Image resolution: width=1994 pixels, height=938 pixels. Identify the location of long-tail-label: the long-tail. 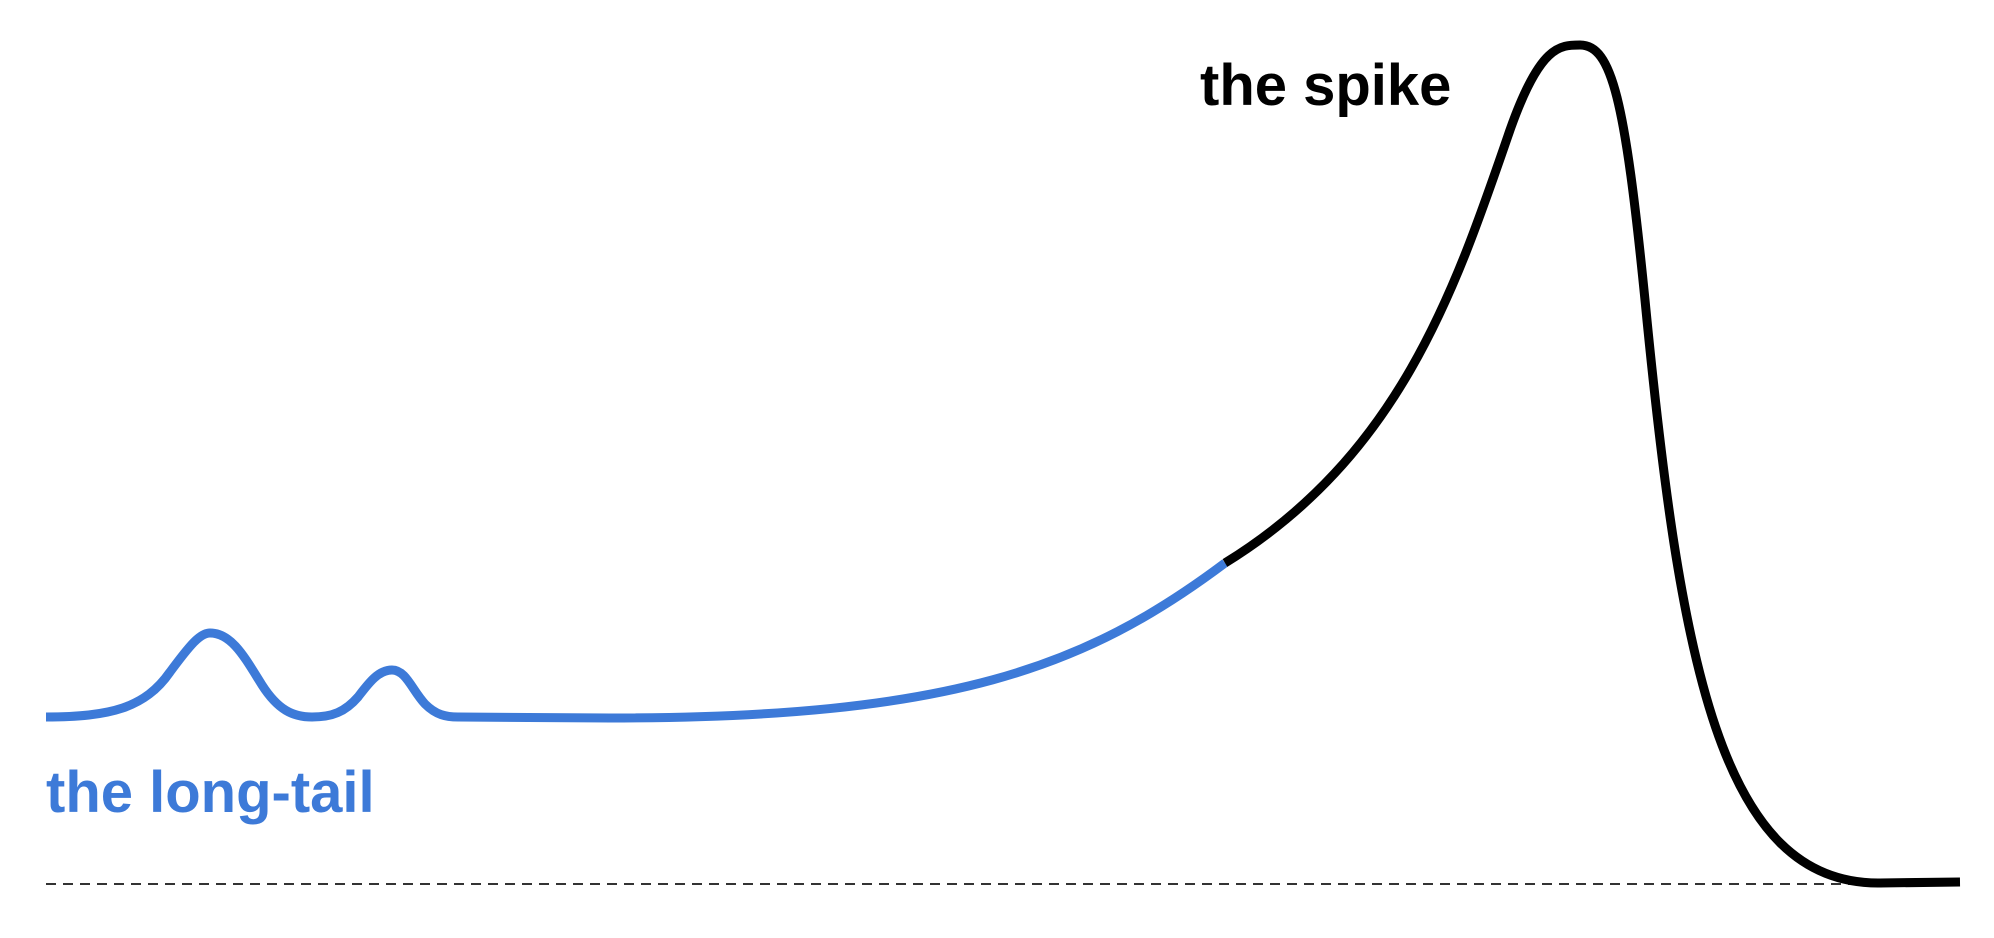
(210, 792).